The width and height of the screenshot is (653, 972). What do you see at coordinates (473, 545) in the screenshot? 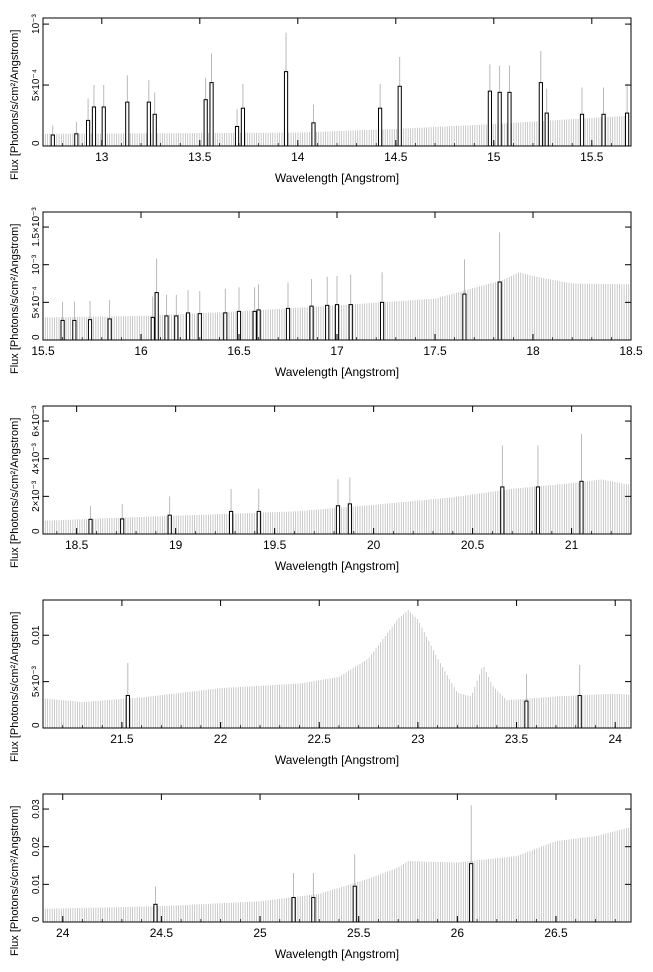
I see `chart-3-x-tick-label: 20.5` at bounding box center [473, 545].